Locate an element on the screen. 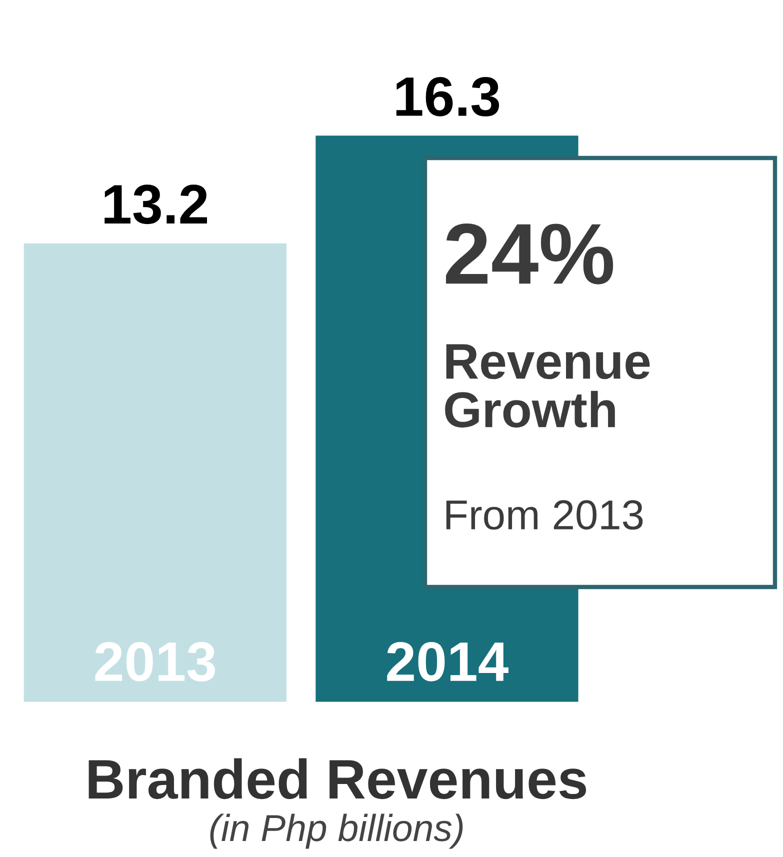 The height and width of the screenshot is (857, 783). annotation: 24% is located at coordinates (530, 254).